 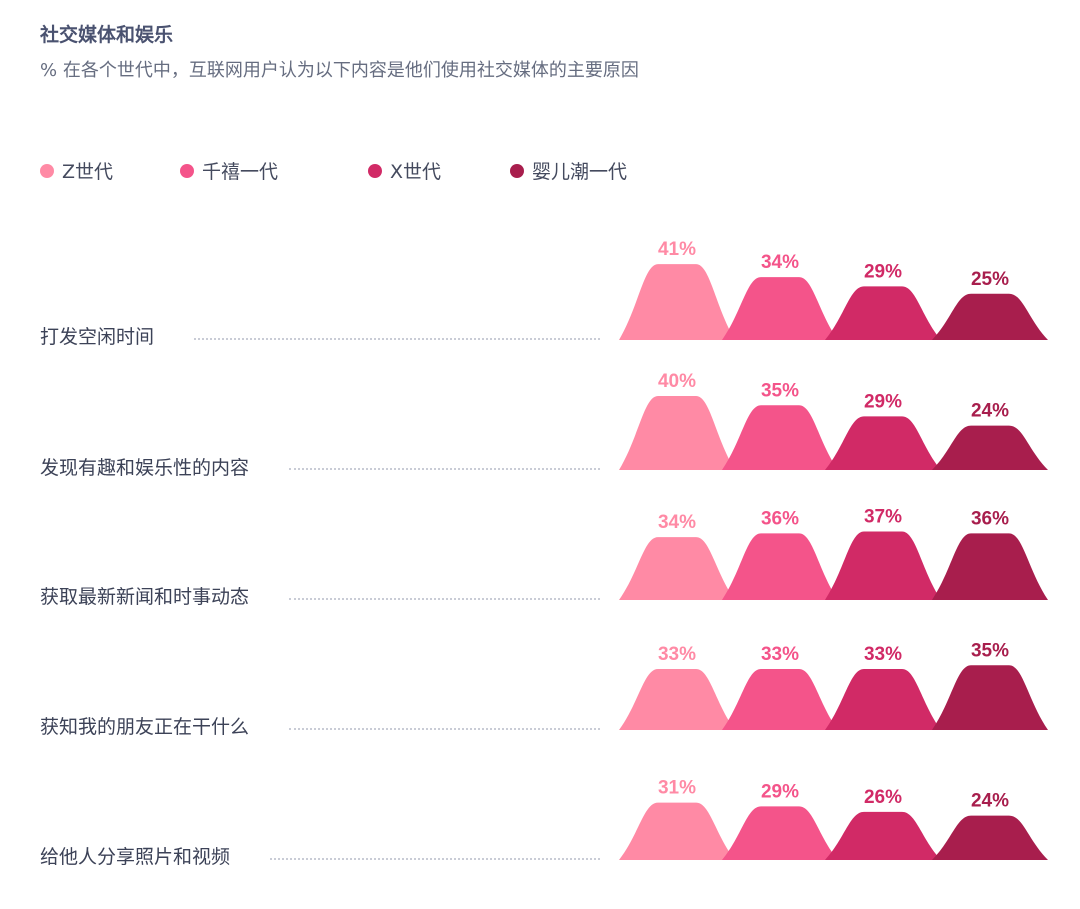 I want to click on row-label-fun-content: 发现有趣和娱乐性的内容, so click(x=145, y=468).